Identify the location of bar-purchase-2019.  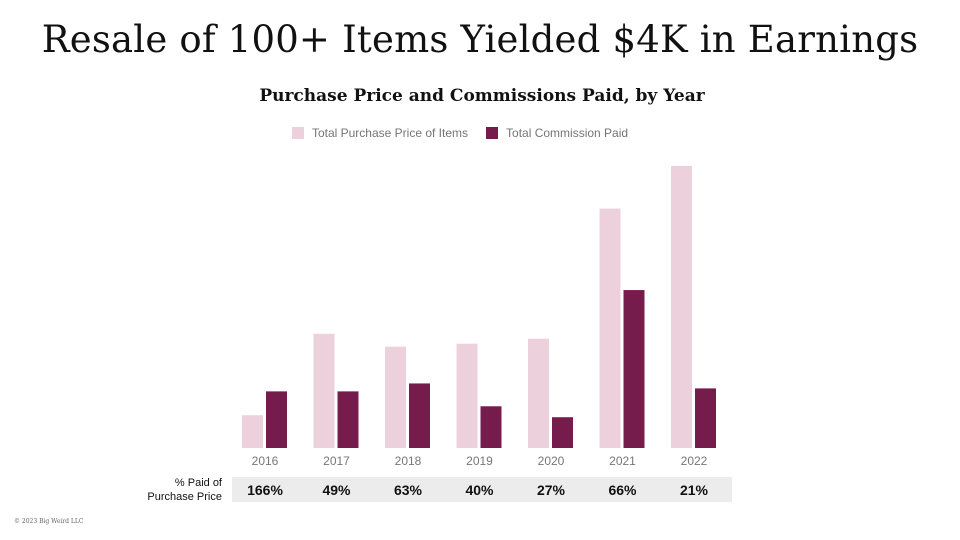
(467, 395).